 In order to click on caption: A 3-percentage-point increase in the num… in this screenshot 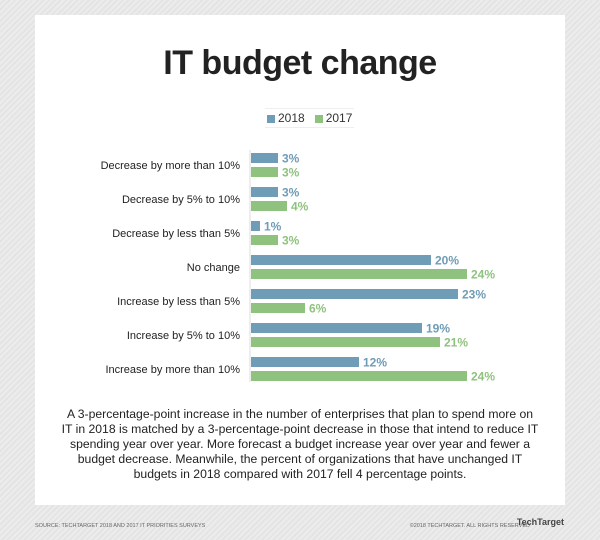, I will do `click(300, 444)`.